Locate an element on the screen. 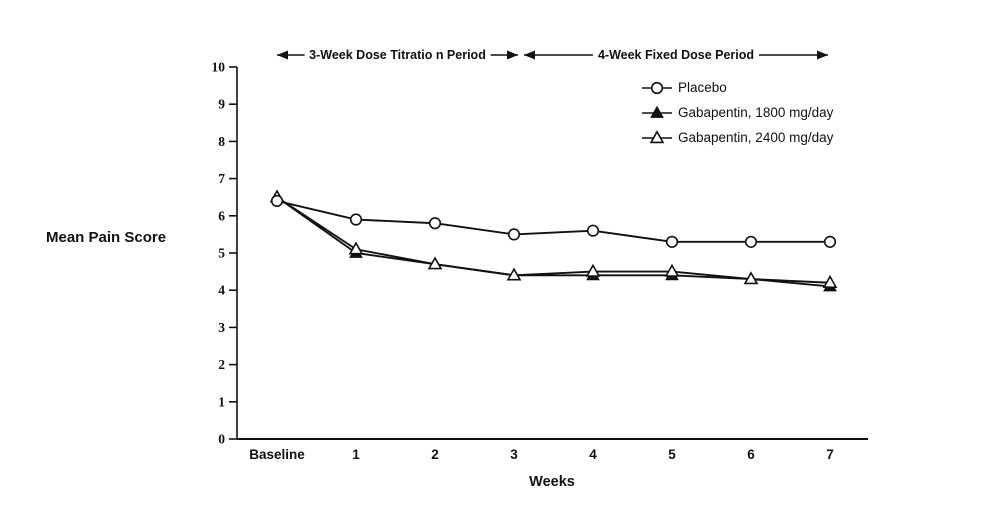  x-tick-label: 7 is located at coordinates (830, 454).